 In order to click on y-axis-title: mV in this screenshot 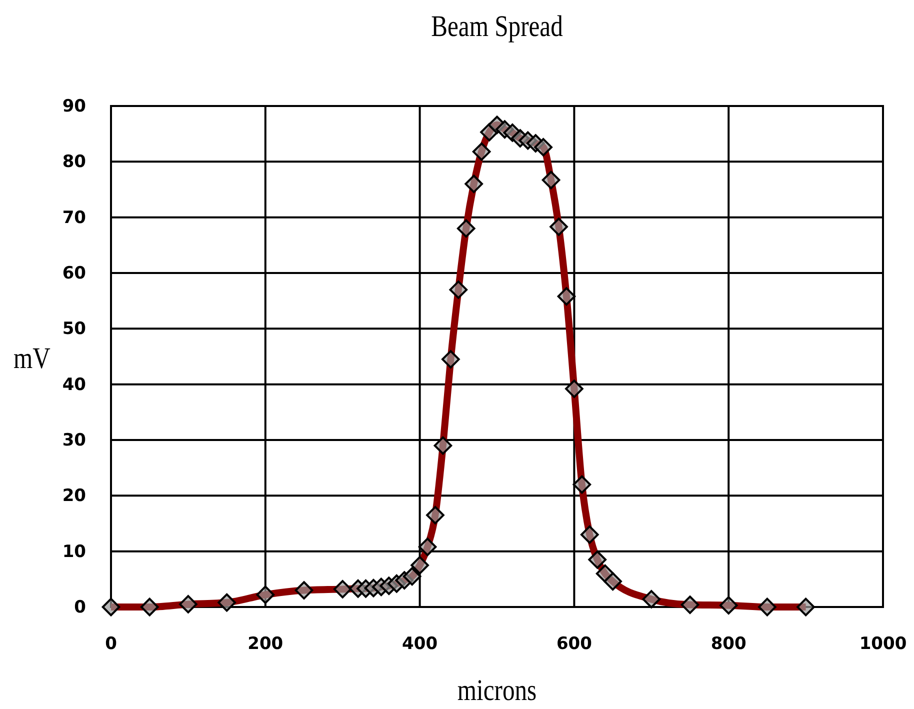, I will do `click(32, 358)`.